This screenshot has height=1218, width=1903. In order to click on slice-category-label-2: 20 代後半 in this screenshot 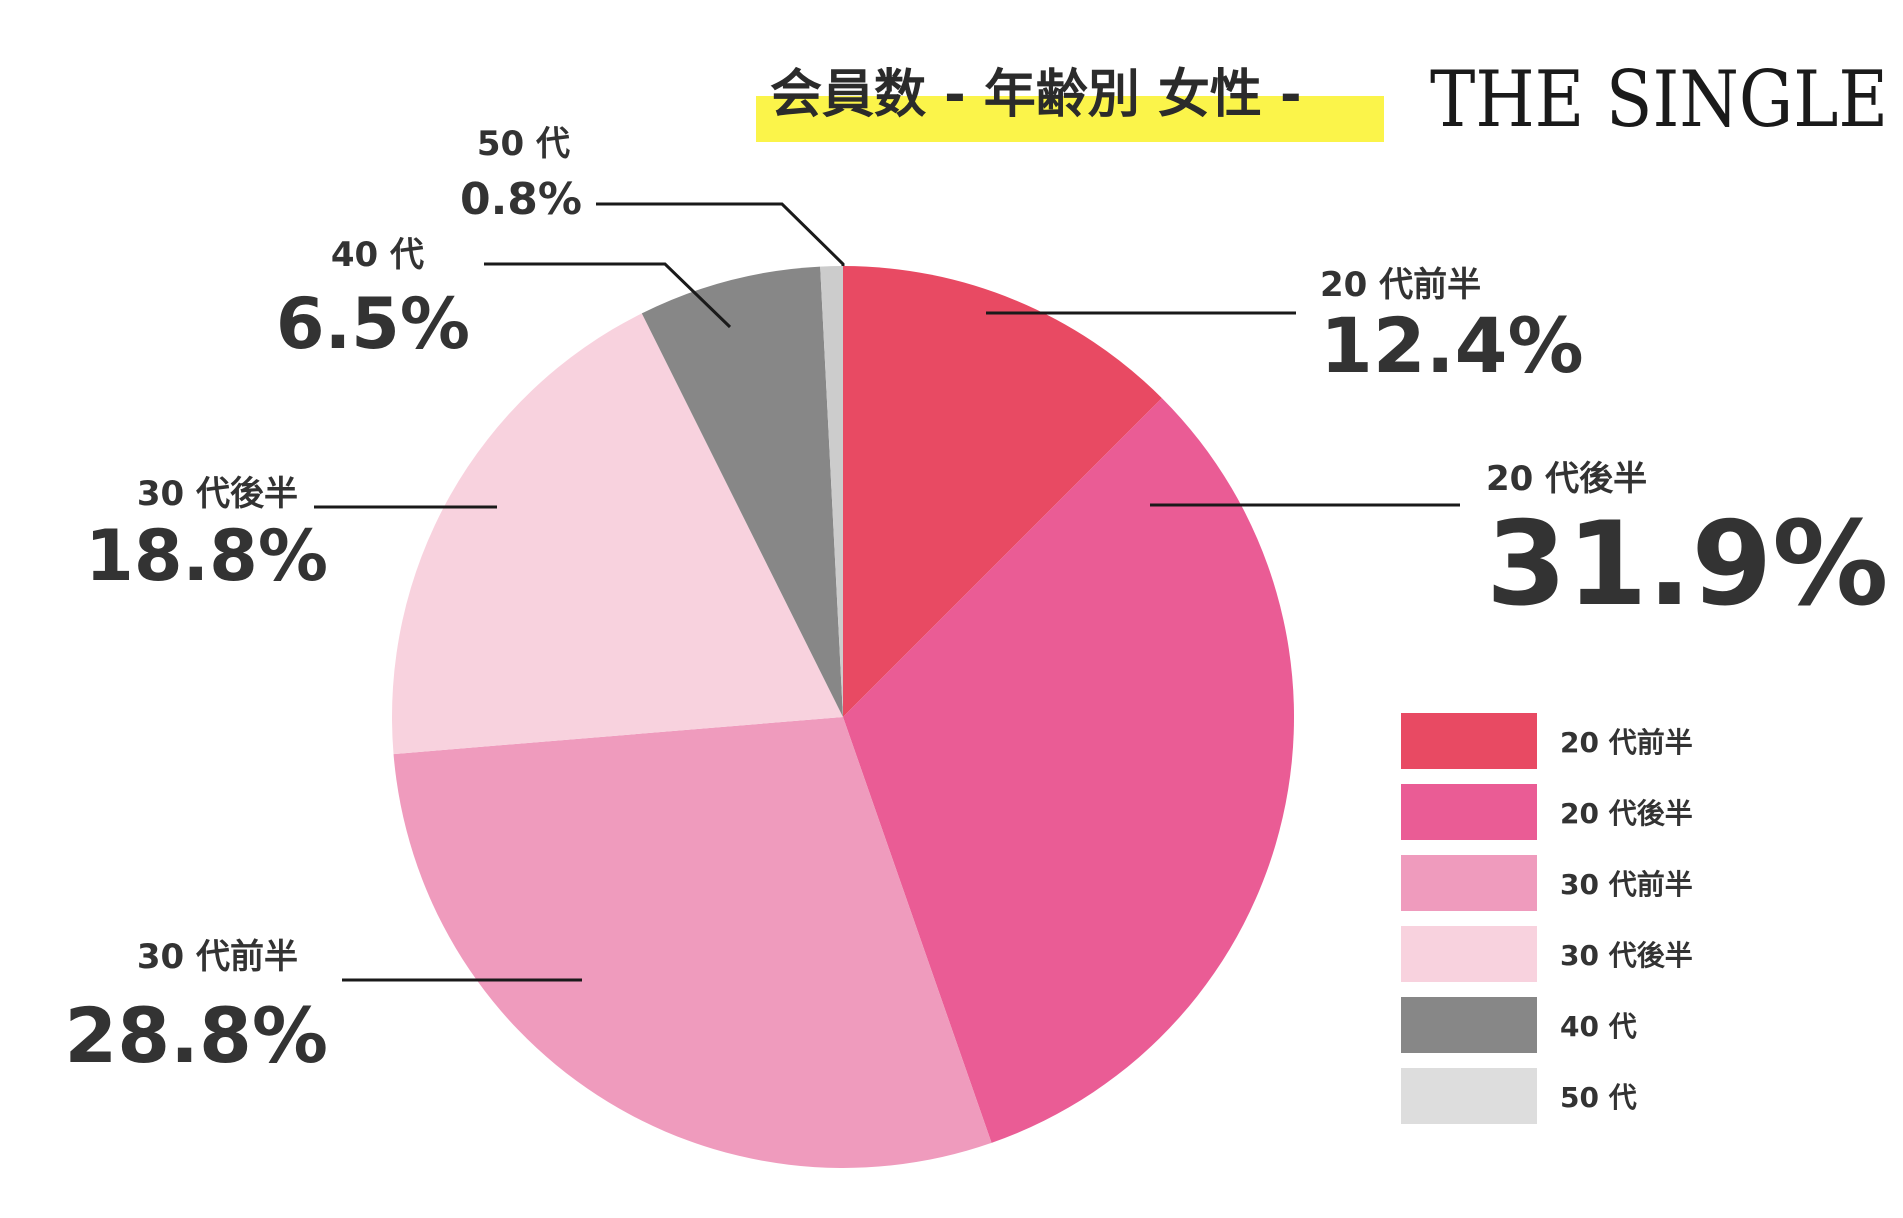, I will do `click(1566, 479)`.